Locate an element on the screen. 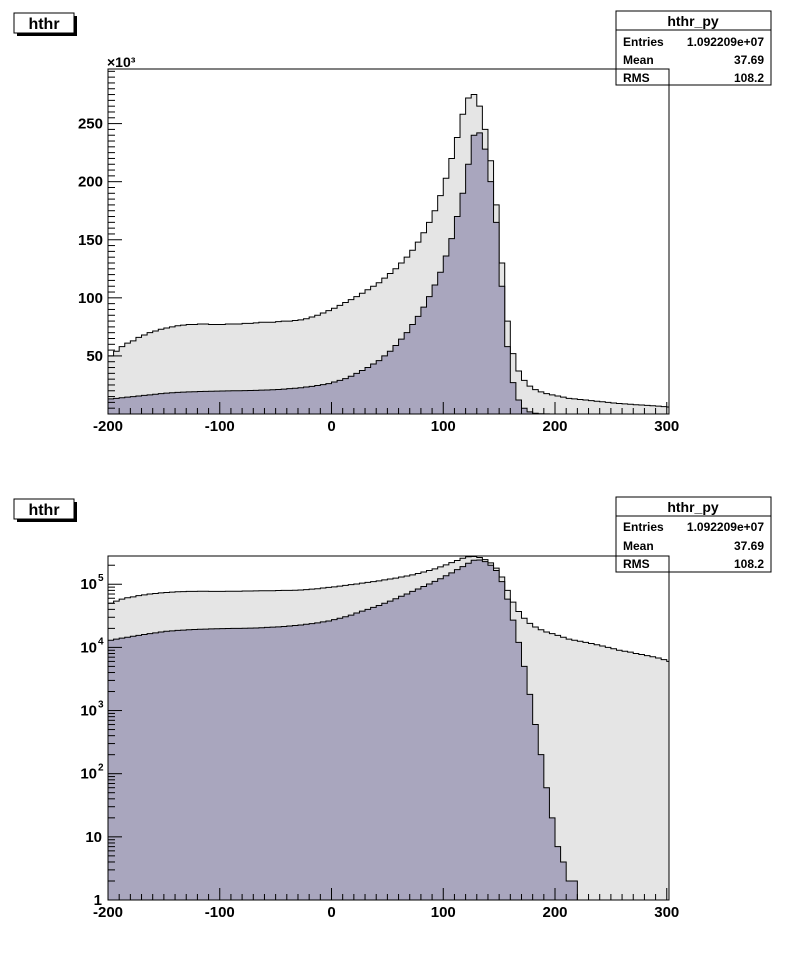 The image size is (796, 977). top-y-tick-label: 150 is located at coordinates (90, 240).